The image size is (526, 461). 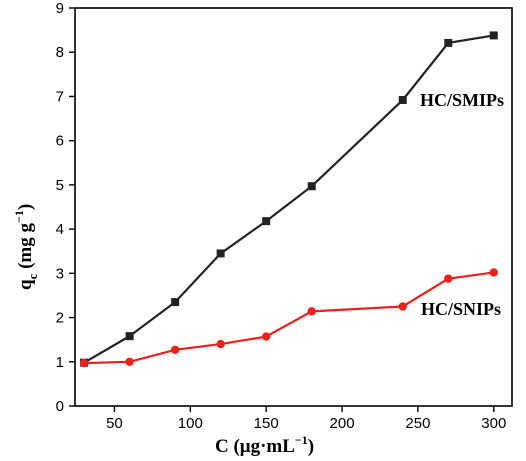 I want to click on y-tick-label: 1, so click(x=60, y=362).